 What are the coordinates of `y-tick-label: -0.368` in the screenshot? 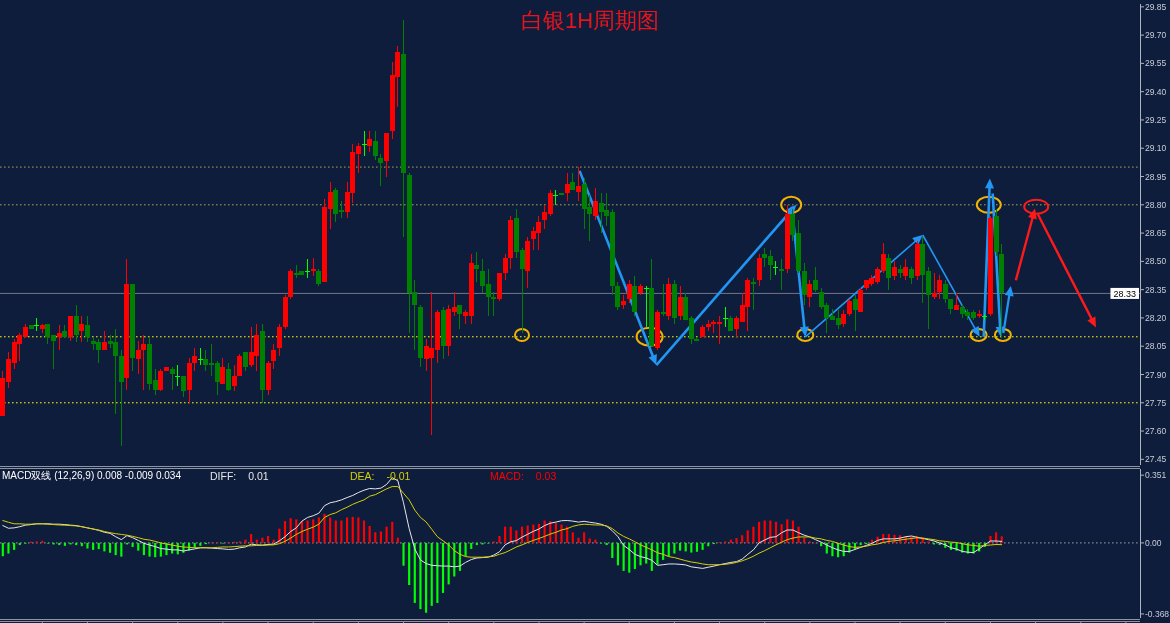 It's located at (1157, 613).